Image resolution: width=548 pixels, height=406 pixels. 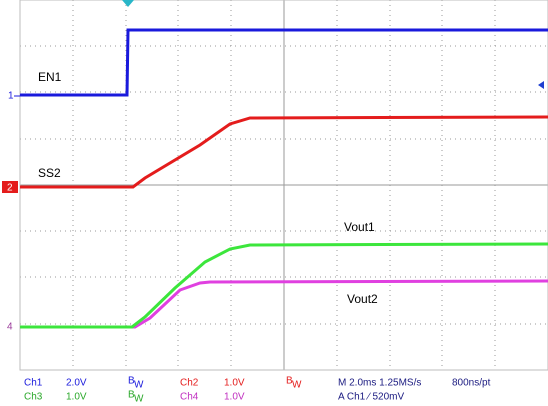 What do you see at coordinates (189, 383) in the screenshot?
I see `status-text: Ch2` at bounding box center [189, 383].